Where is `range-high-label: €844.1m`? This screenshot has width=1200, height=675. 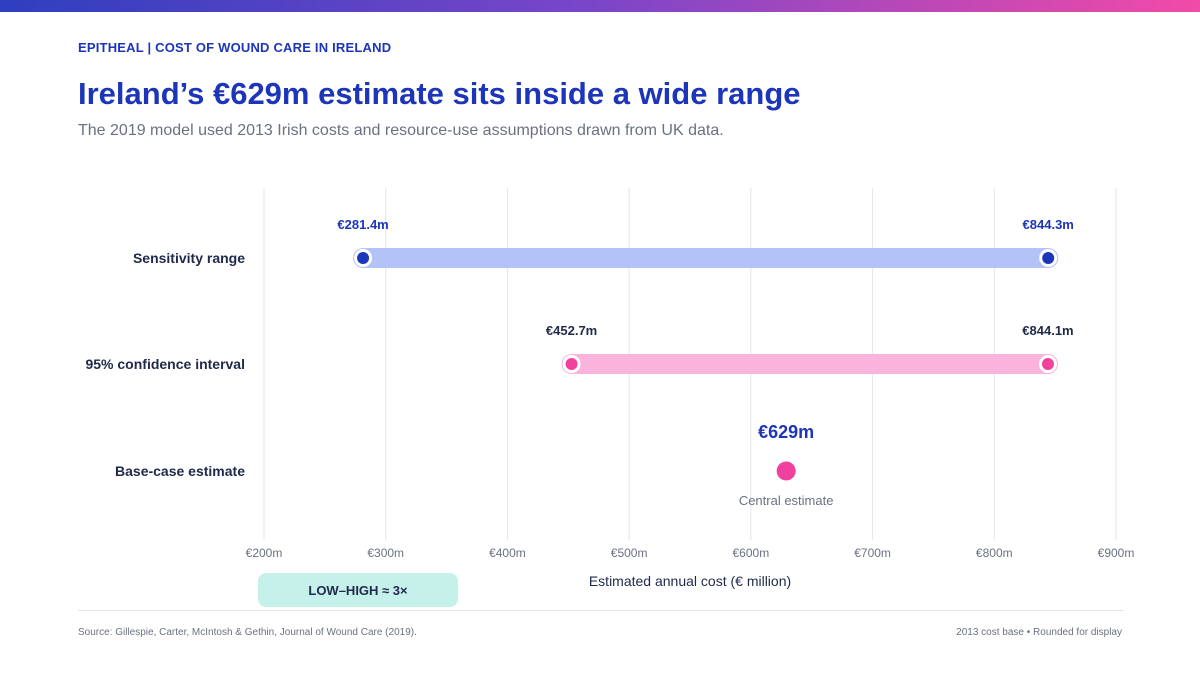 range-high-label: €844.1m is located at coordinates (1047, 330).